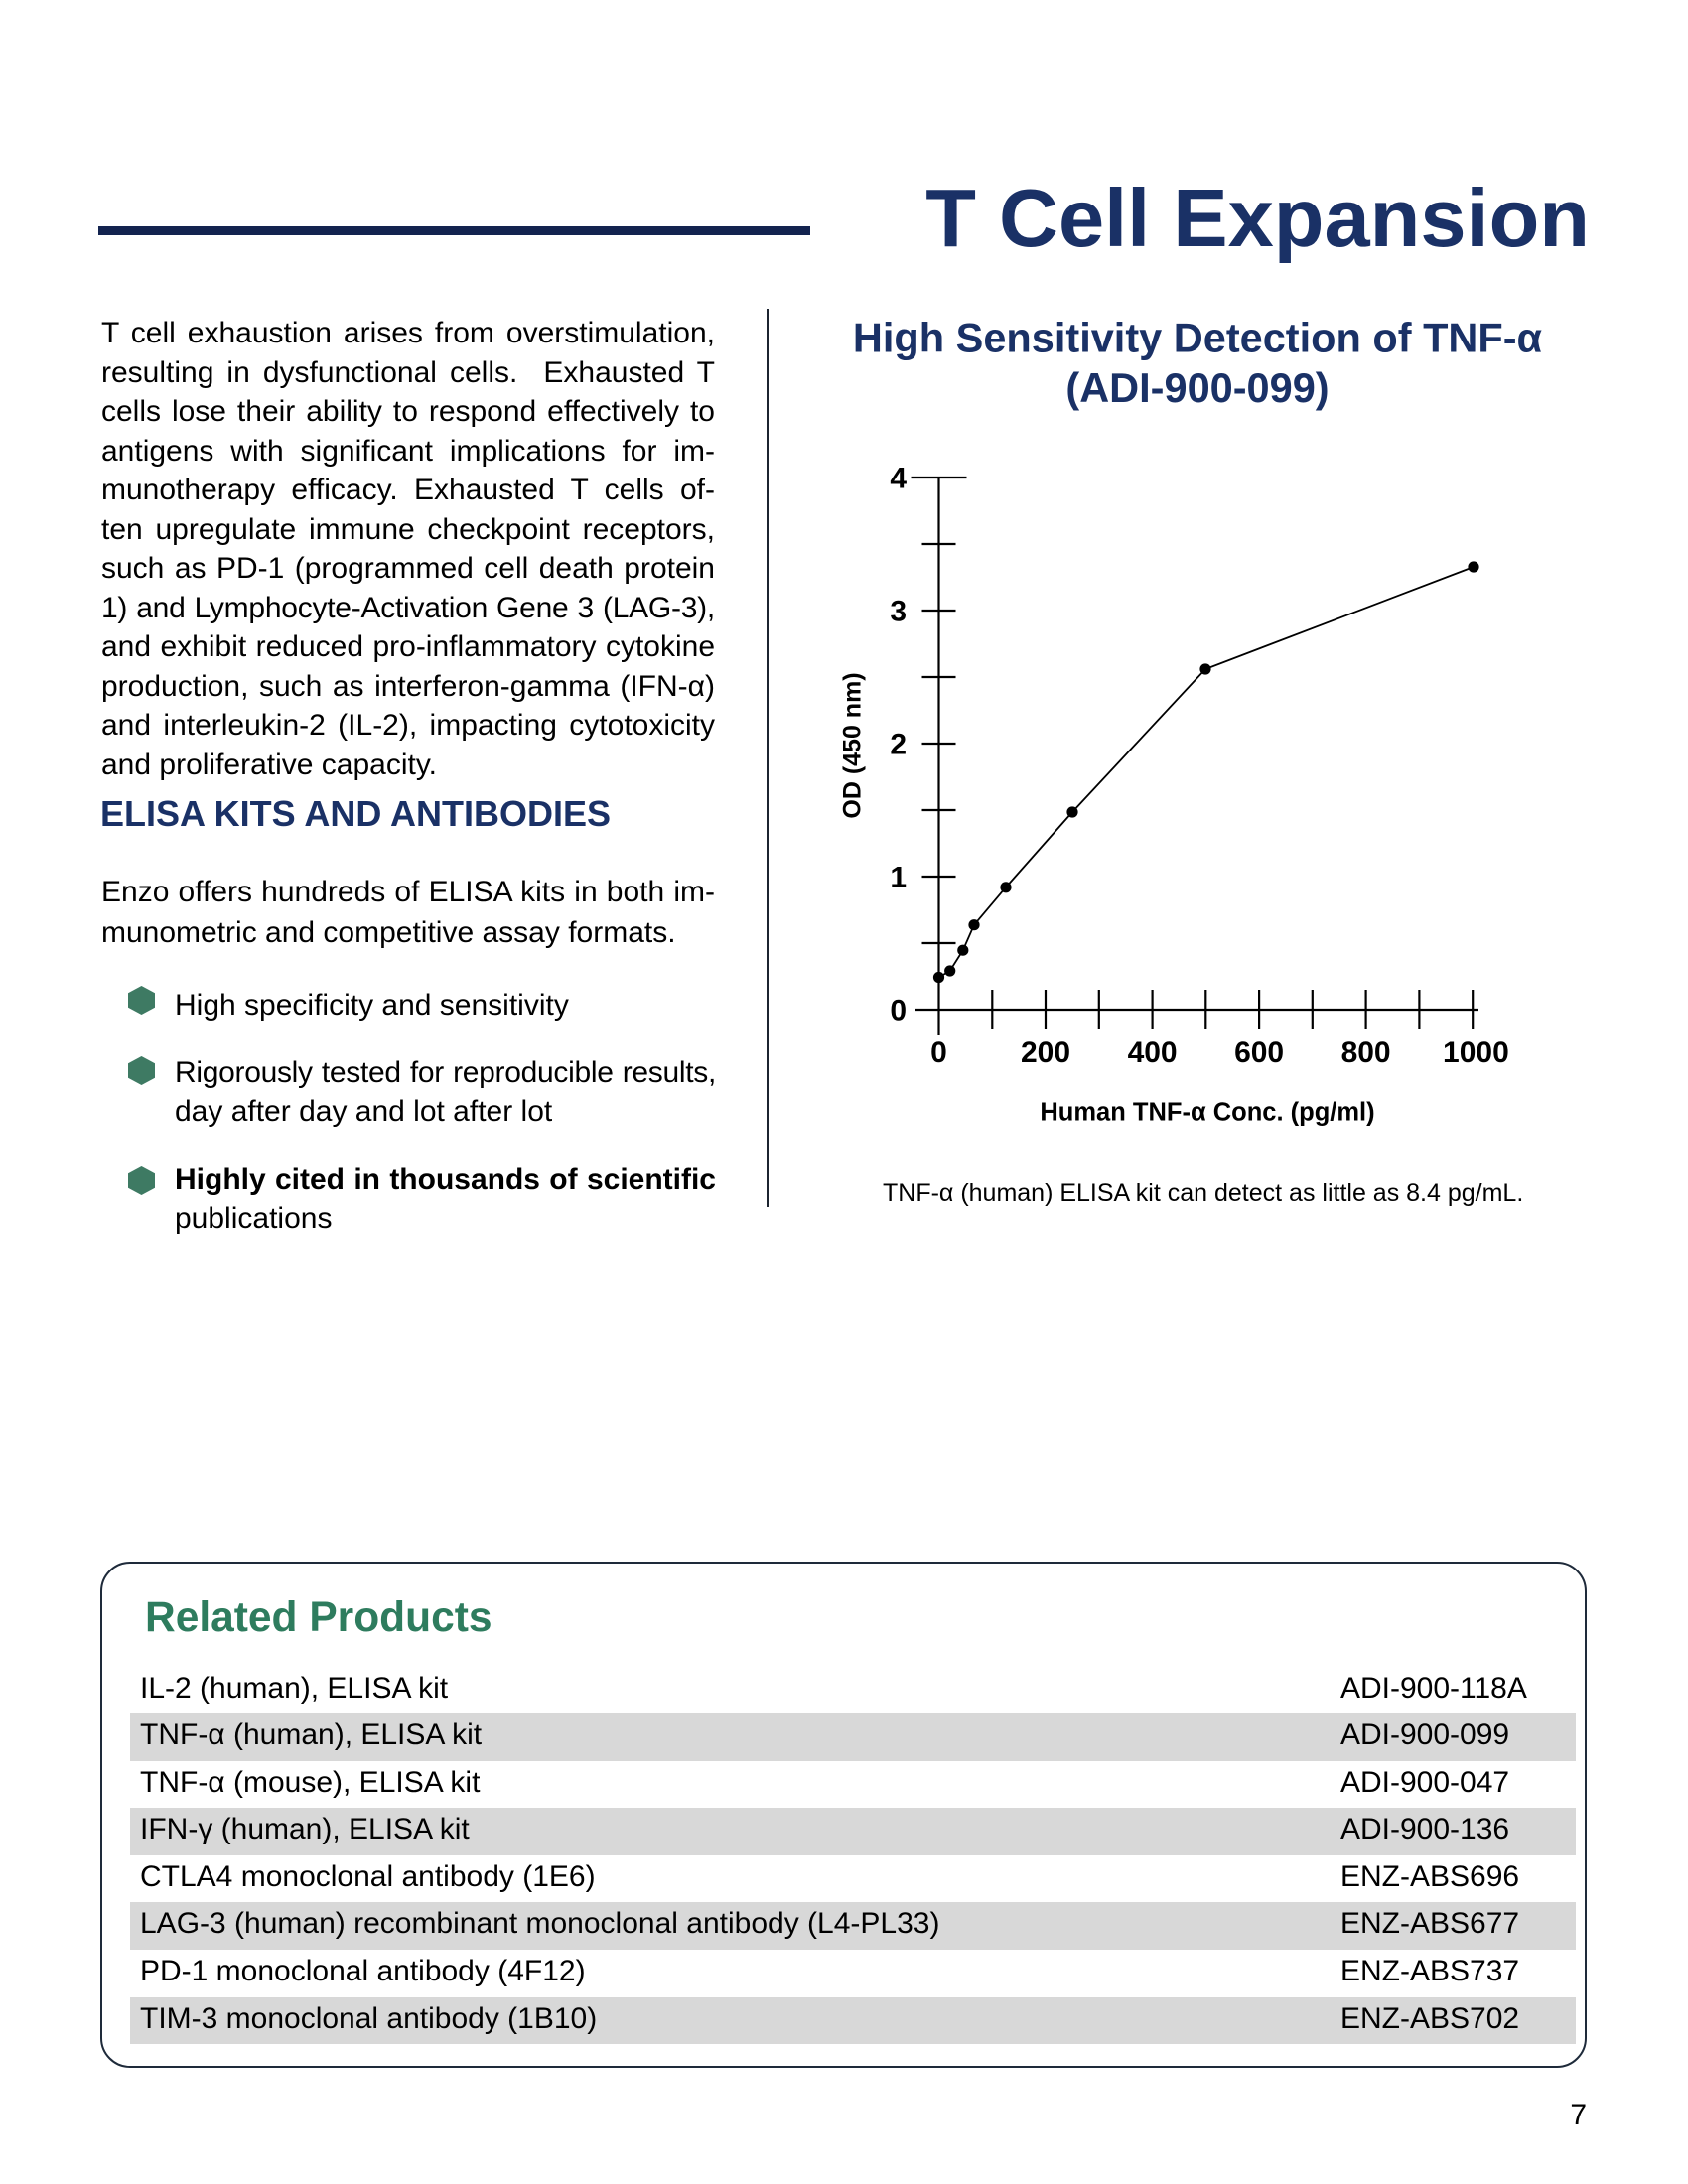 The width and height of the screenshot is (1688, 2184). I want to click on svg-text: 200, so click(1045, 1052).